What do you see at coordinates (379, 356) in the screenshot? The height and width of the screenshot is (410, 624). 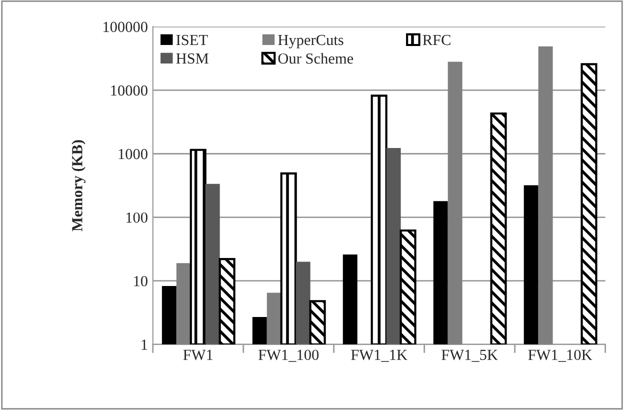 I see `x-tick-label: FW1_1K` at bounding box center [379, 356].